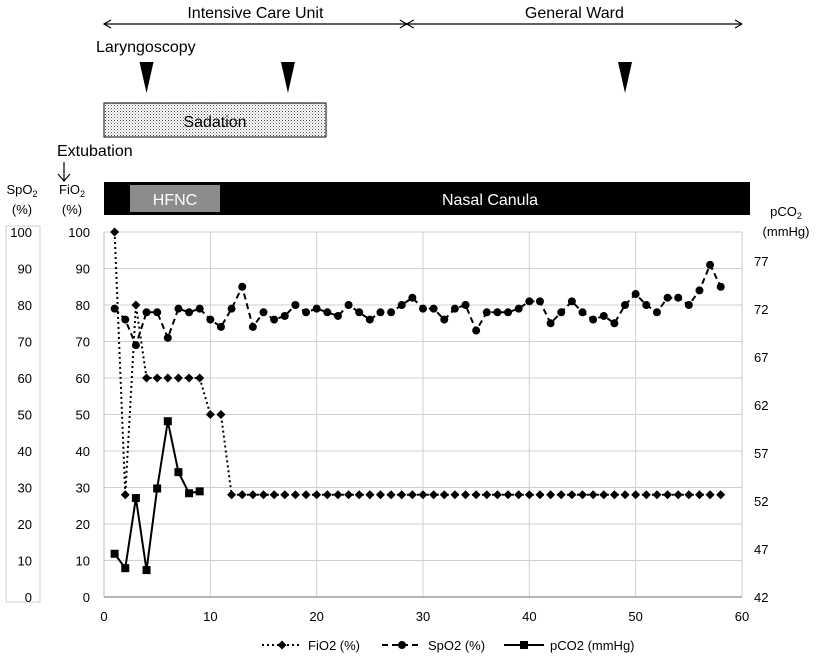 Image resolution: width=816 pixels, height=663 pixels. I want to click on fio2-axis-title-main: FiO, so click(69, 189).